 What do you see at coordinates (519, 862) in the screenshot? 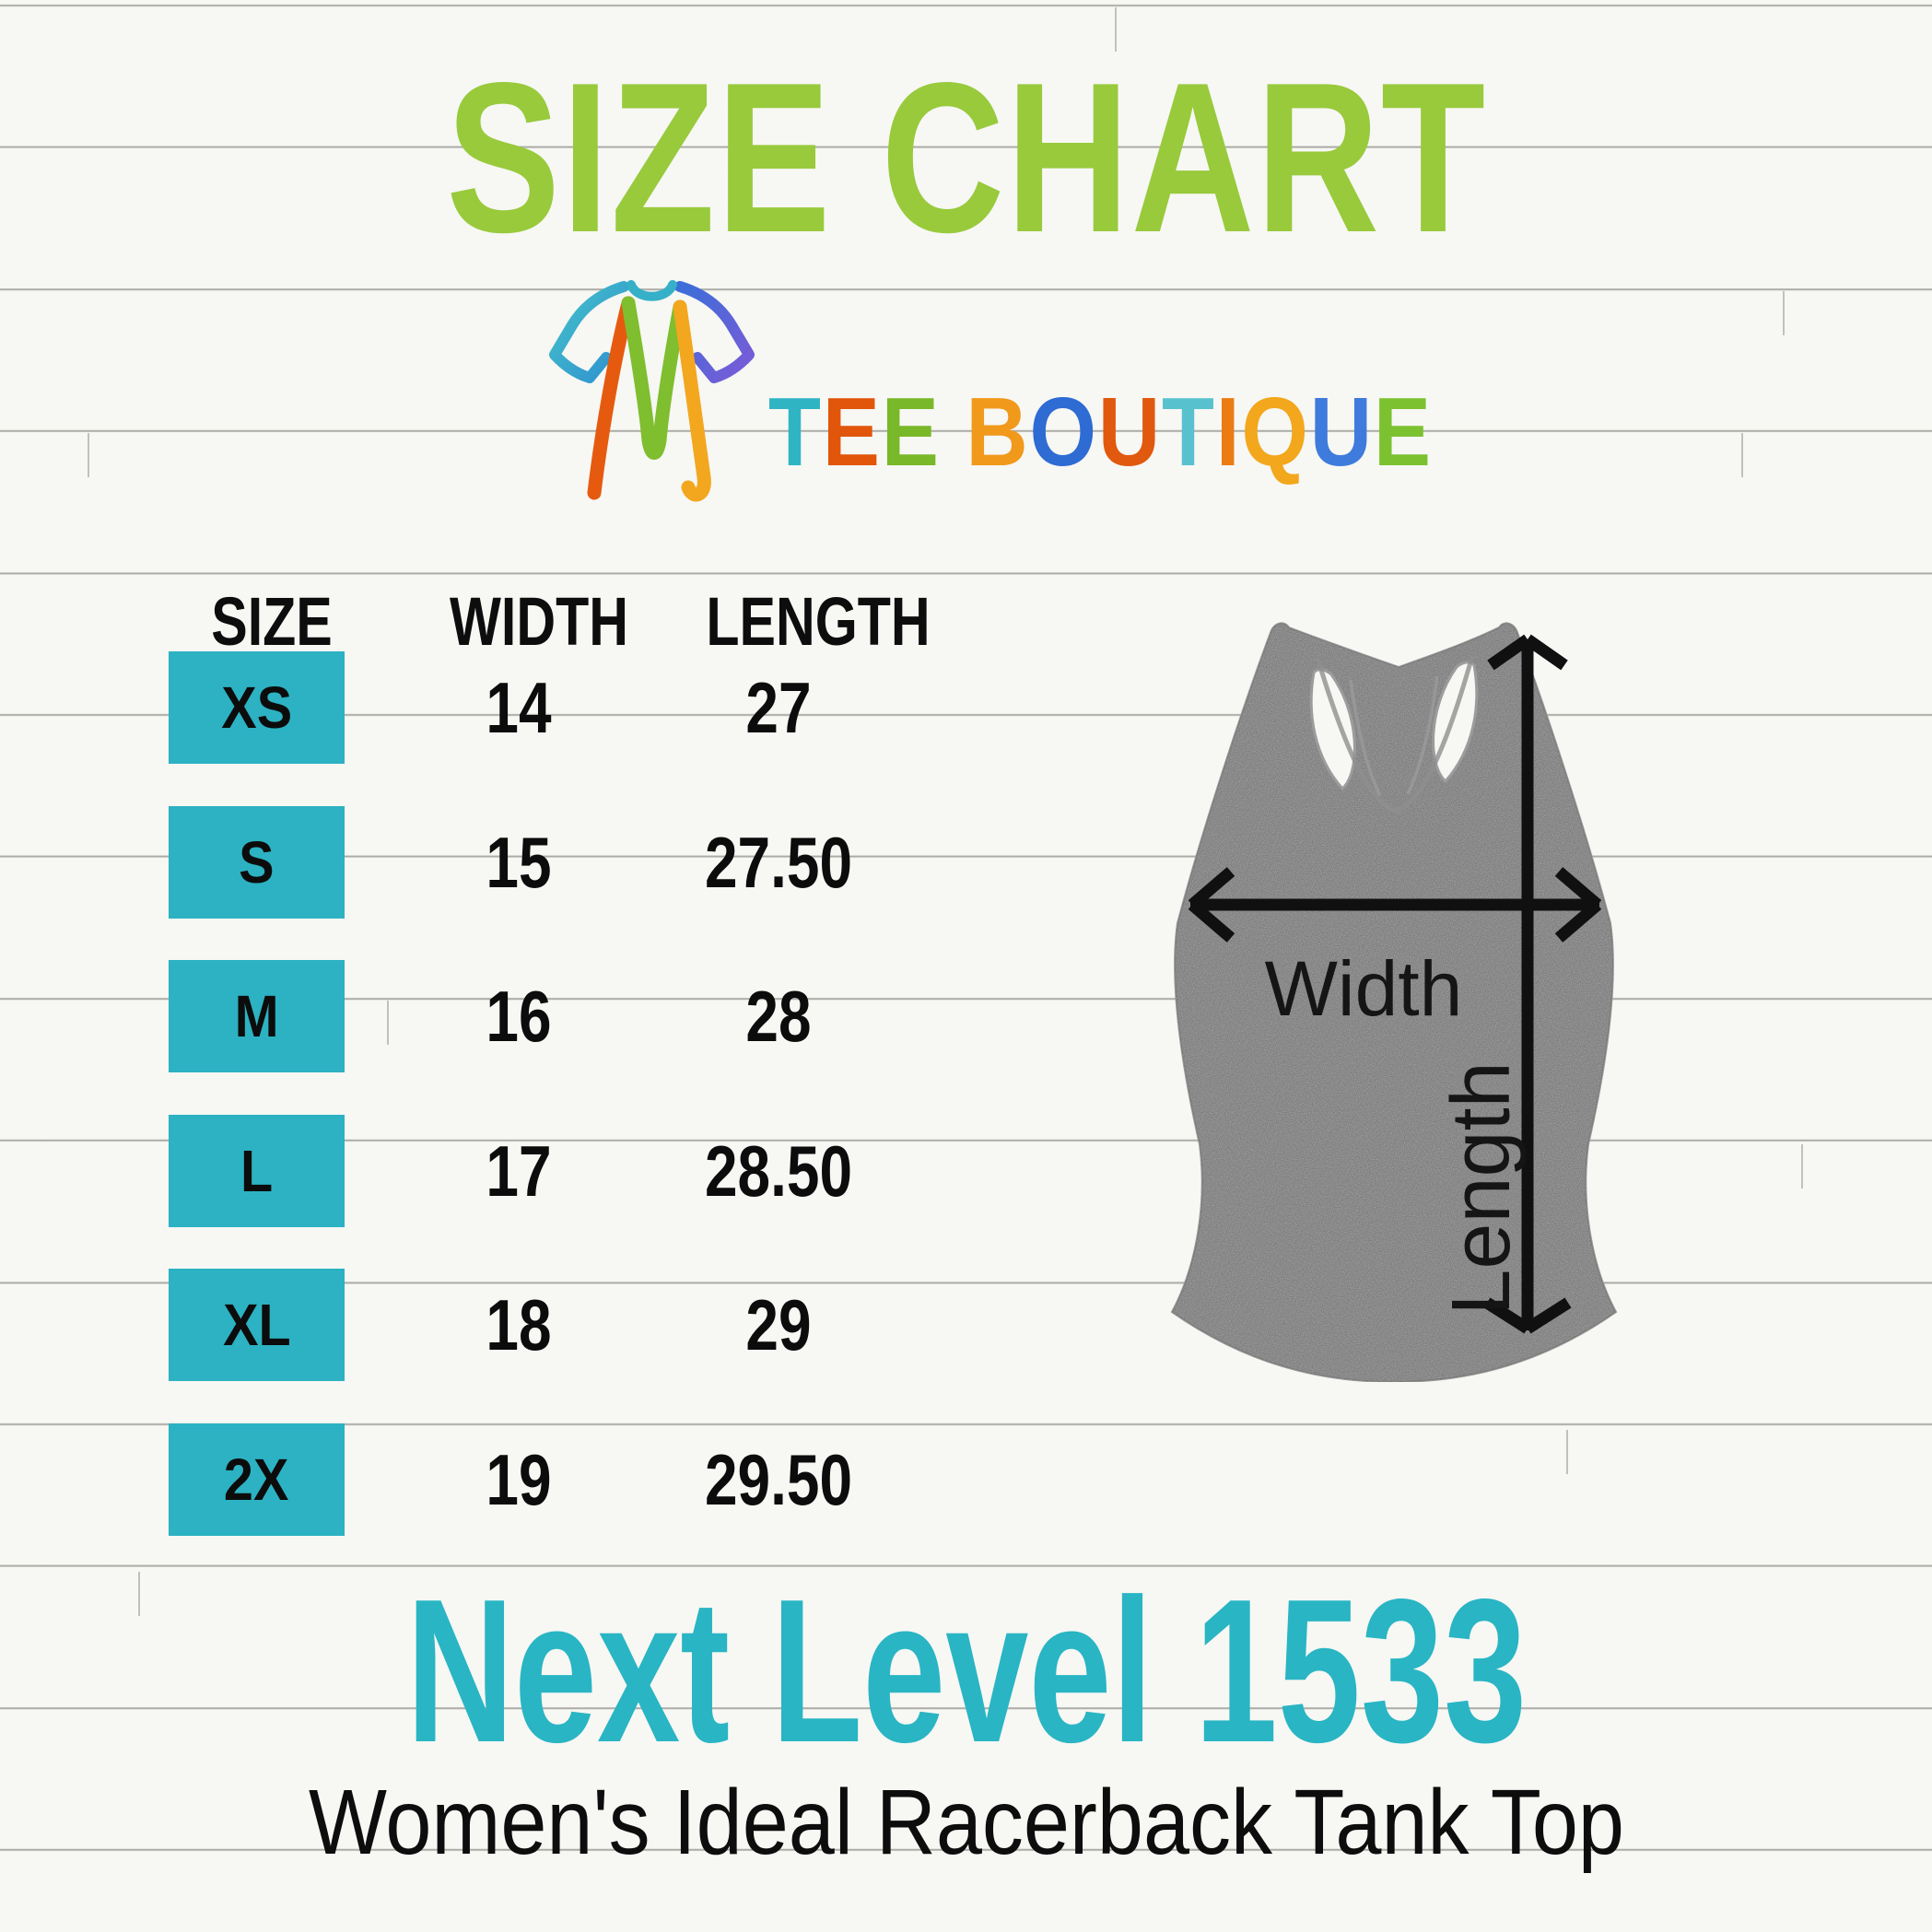
I see `width-value: 15` at bounding box center [519, 862].